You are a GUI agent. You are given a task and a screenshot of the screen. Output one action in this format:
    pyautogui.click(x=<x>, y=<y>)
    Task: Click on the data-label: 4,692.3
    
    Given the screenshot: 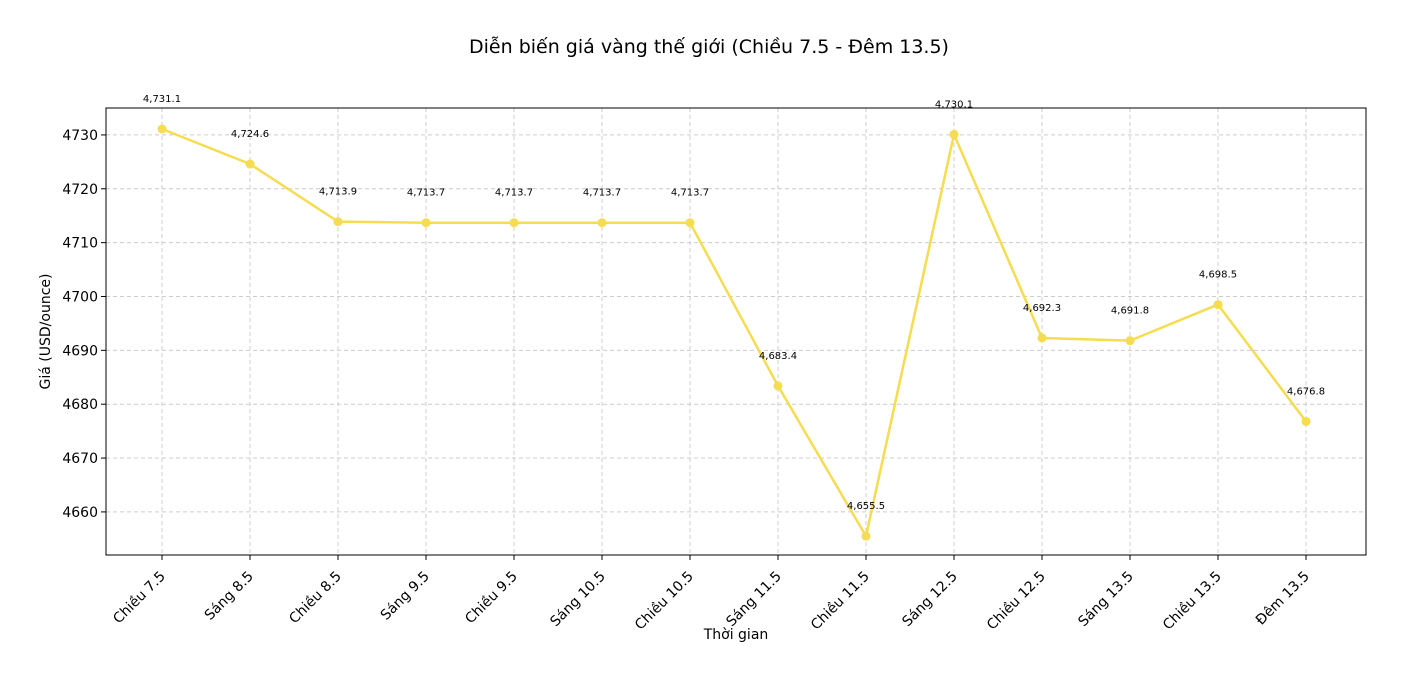 What is the action you would take?
    pyautogui.click(x=1042, y=308)
    